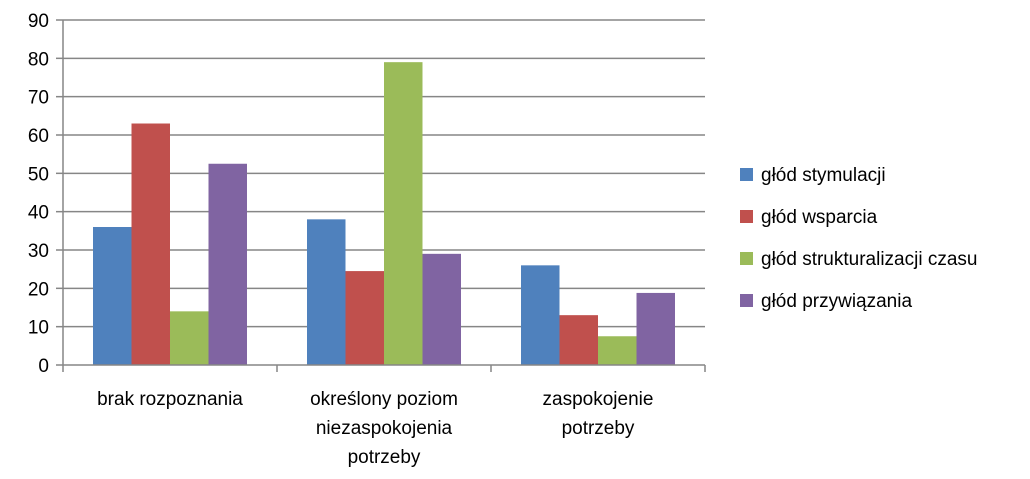 Image resolution: width=1030 pixels, height=479 pixels. What do you see at coordinates (38, 213) in the screenshot?
I see `y-tick-label: 40` at bounding box center [38, 213].